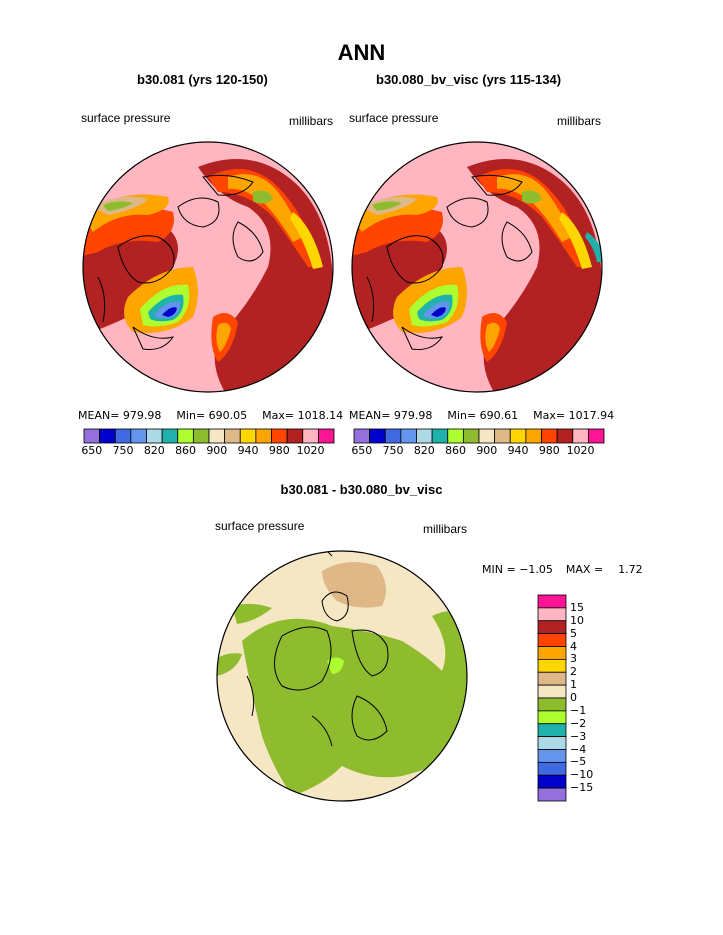  What do you see at coordinates (191, 415) in the screenshot?
I see `panel1-min-label: Min=` at bounding box center [191, 415].